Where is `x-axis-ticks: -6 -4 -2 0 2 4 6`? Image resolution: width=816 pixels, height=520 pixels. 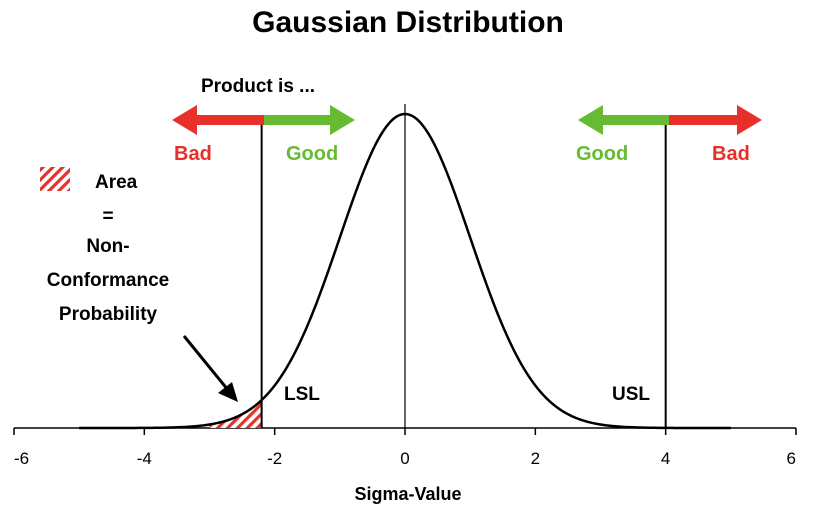
x-axis-ticks: -6 -4 -2 0 2 4 6 is located at coordinates (405, 448).